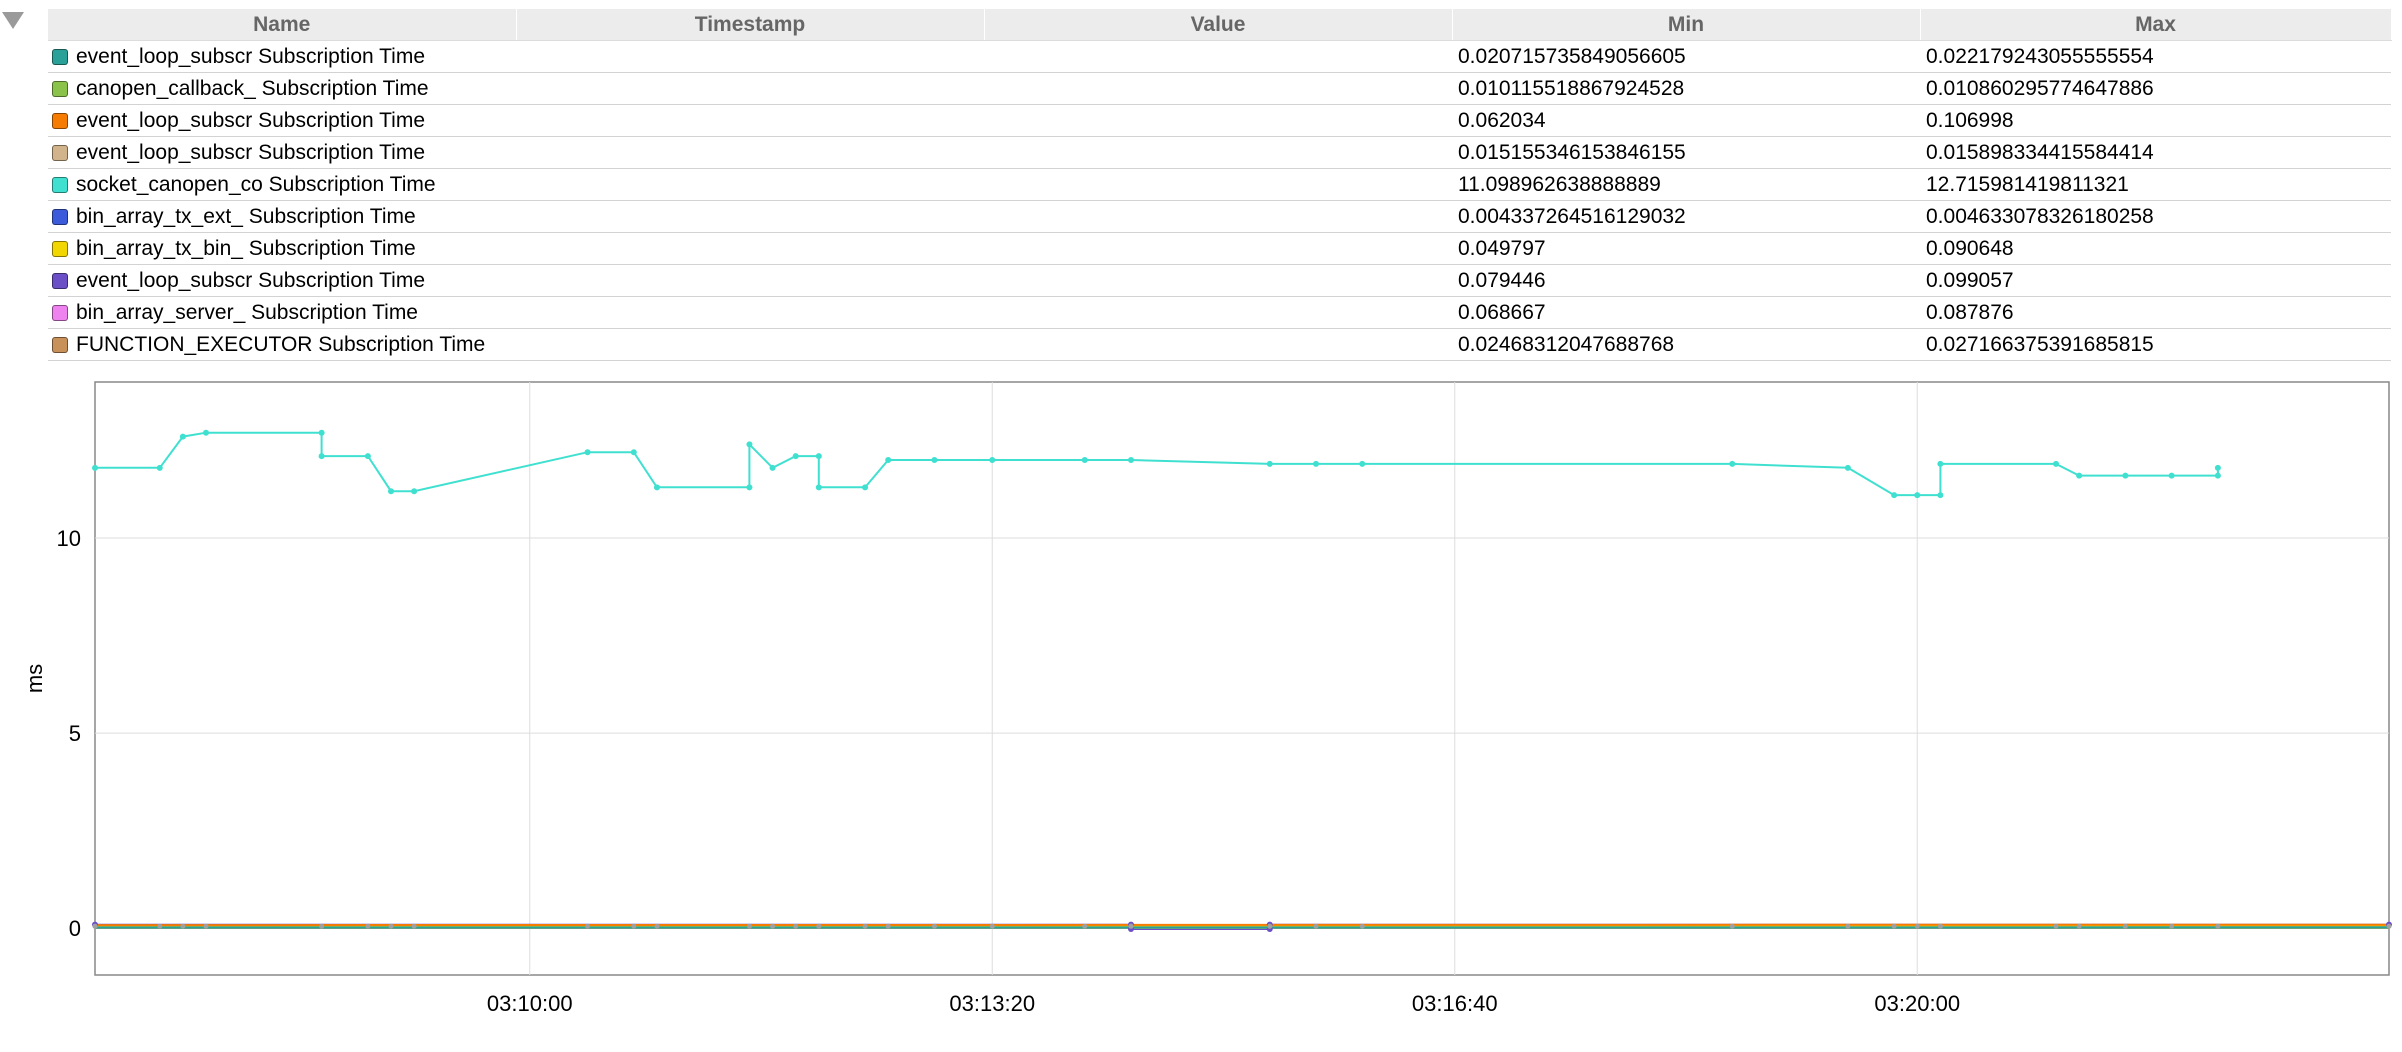 Image resolution: width=2402 pixels, height=1052 pixels. I want to click on table-header-row: Name Timestamp Value Min Max, so click(1220, 25).